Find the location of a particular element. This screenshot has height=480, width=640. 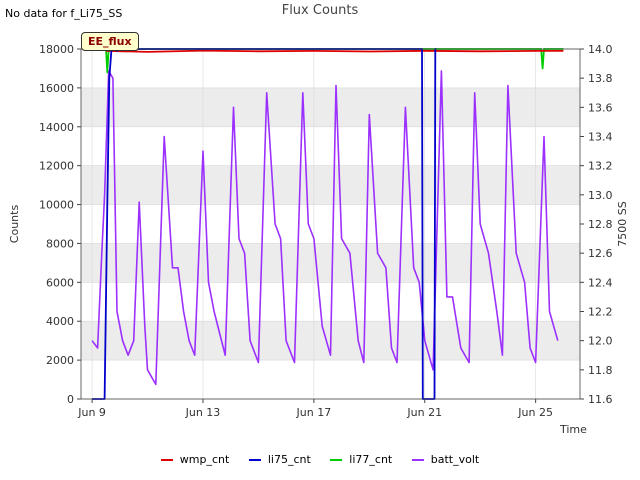

x-tick-label: Jun 25 is located at coordinates (535, 412).